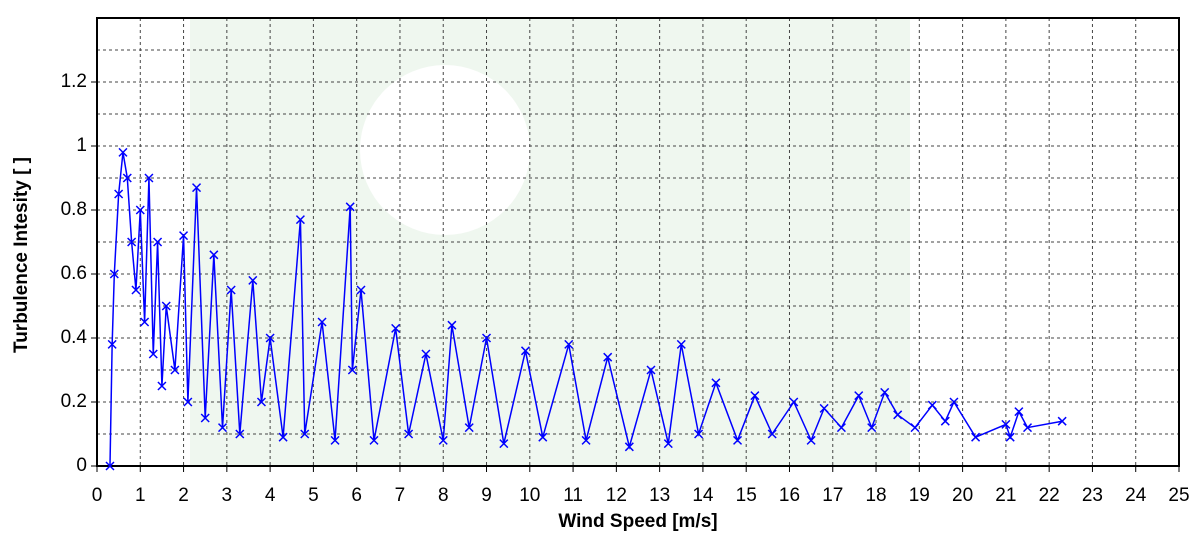 Image resolution: width=1198 pixels, height=544 pixels. What do you see at coordinates (400, 495) in the screenshot?
I see `x-tick-label: 7` at bounding box center [400, 495].